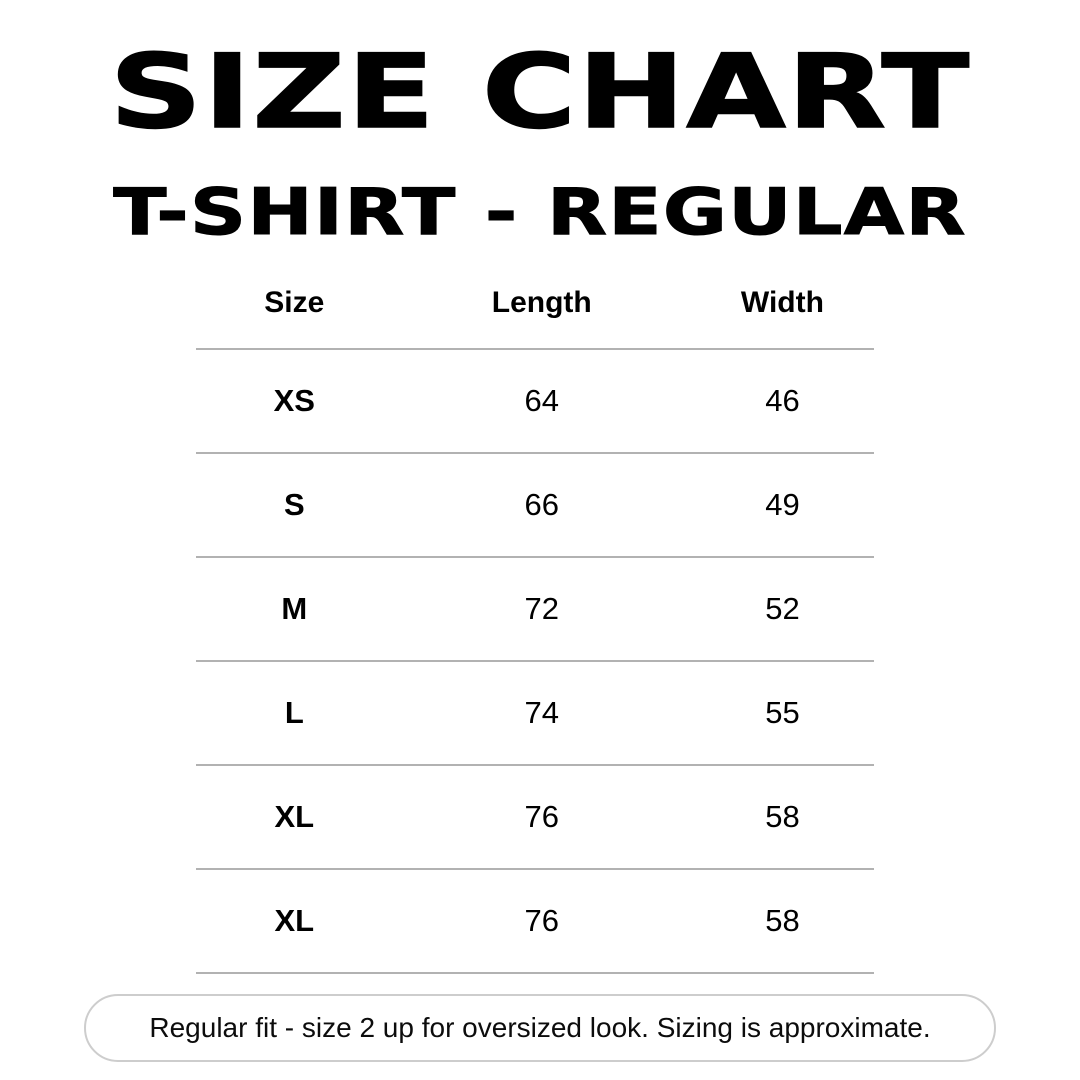 The image size is (1080, 1080). I want to click on page-title: SIZE CHART, so click(540, 92).